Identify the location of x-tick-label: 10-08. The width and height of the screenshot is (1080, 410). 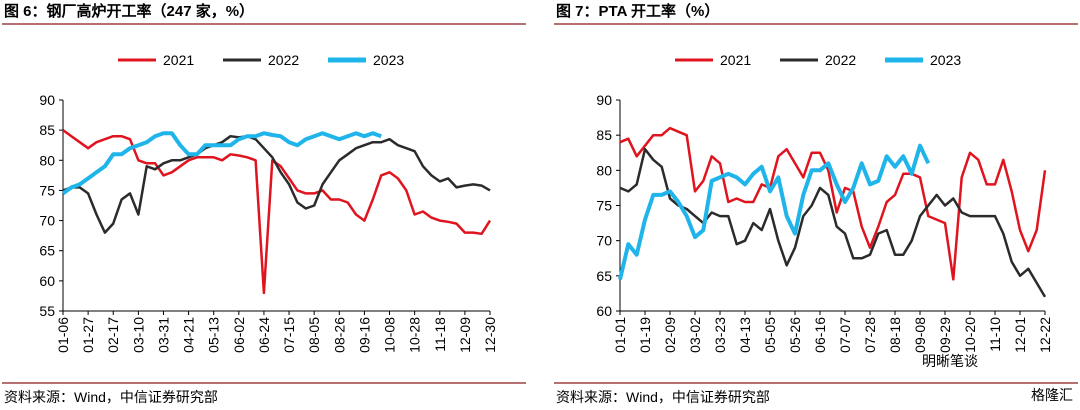
(390, 335).